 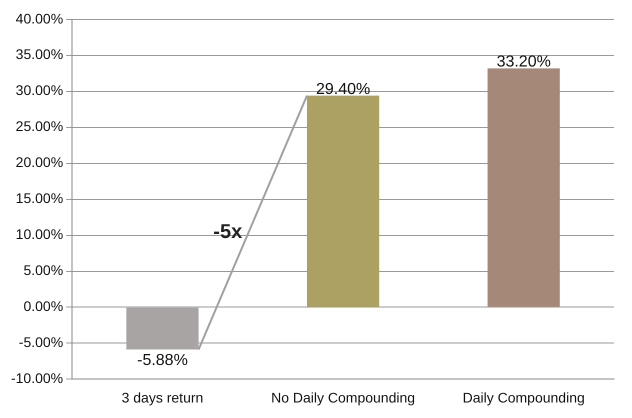 What do you see at coordinates (40, 54) in the screenshot?
I see `y-tick-label: 35.00%` at bounding box center [40, 54].